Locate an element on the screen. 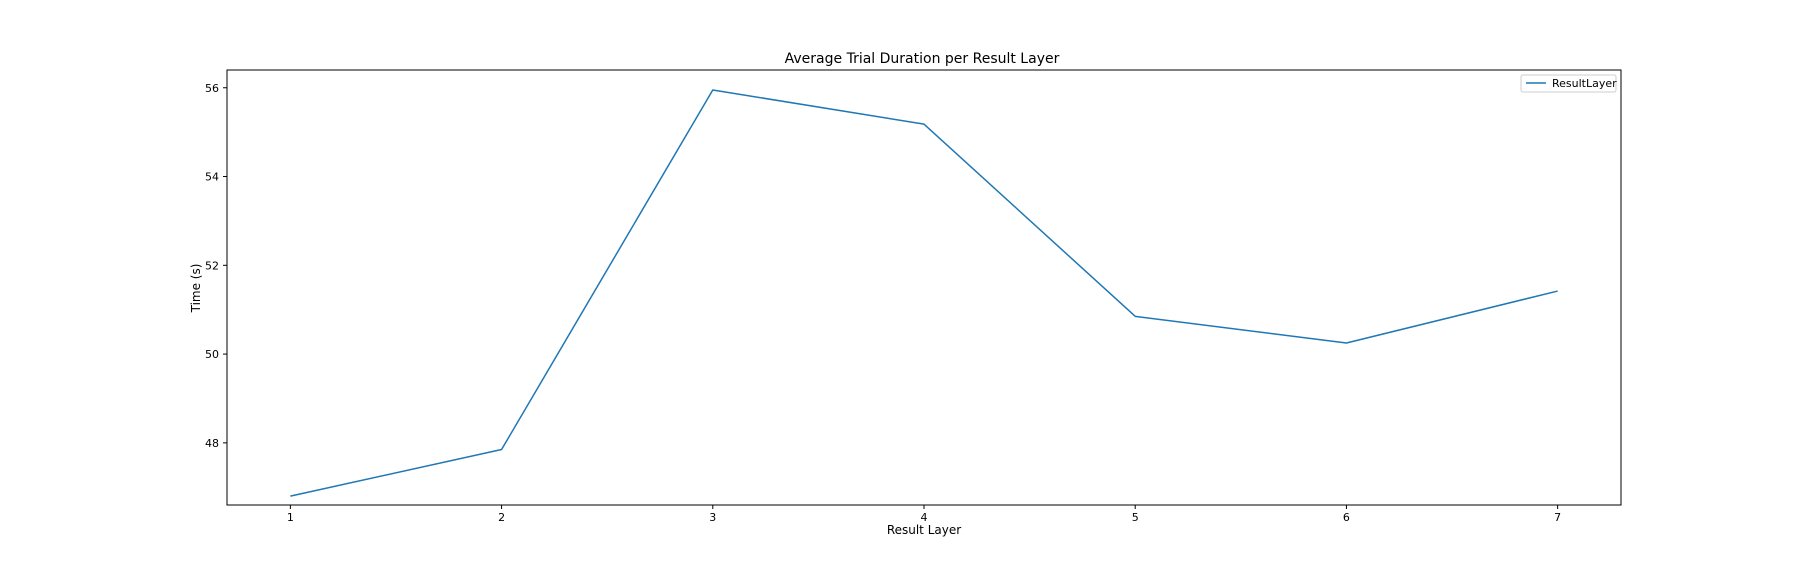 This screenshot has width=1800, height=581. x-tick-label: 7 is located at coordinates (1557, 517).